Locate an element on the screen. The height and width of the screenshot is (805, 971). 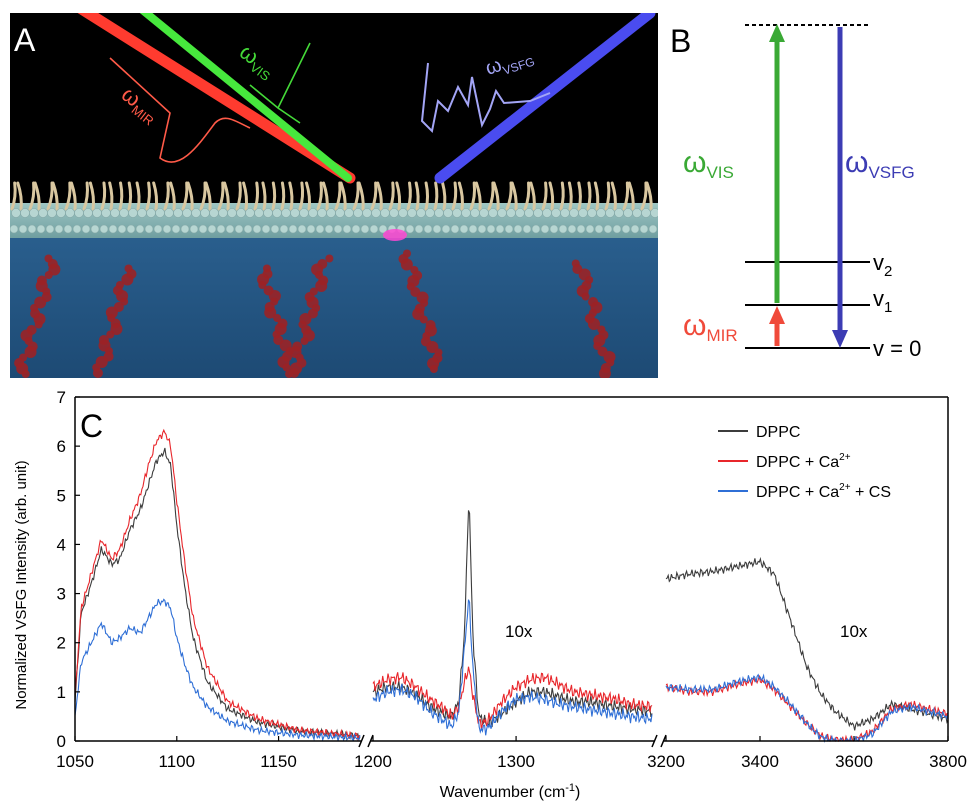
x-axis-label: Wavenumber (cm-1) is located at coordinates (510, 791).